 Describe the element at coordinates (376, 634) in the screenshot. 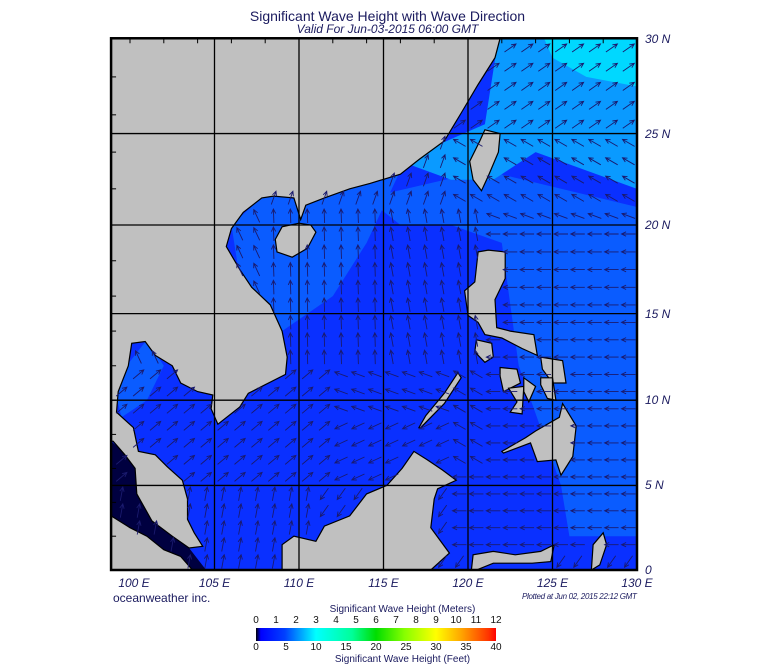

I see `colorbar` at that location.